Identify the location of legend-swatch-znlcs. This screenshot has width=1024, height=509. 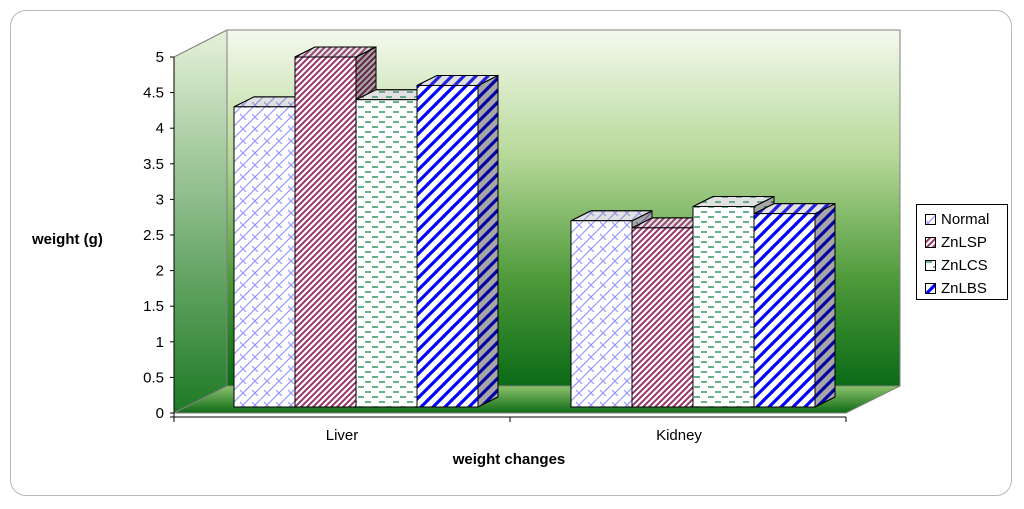
(930, 265).